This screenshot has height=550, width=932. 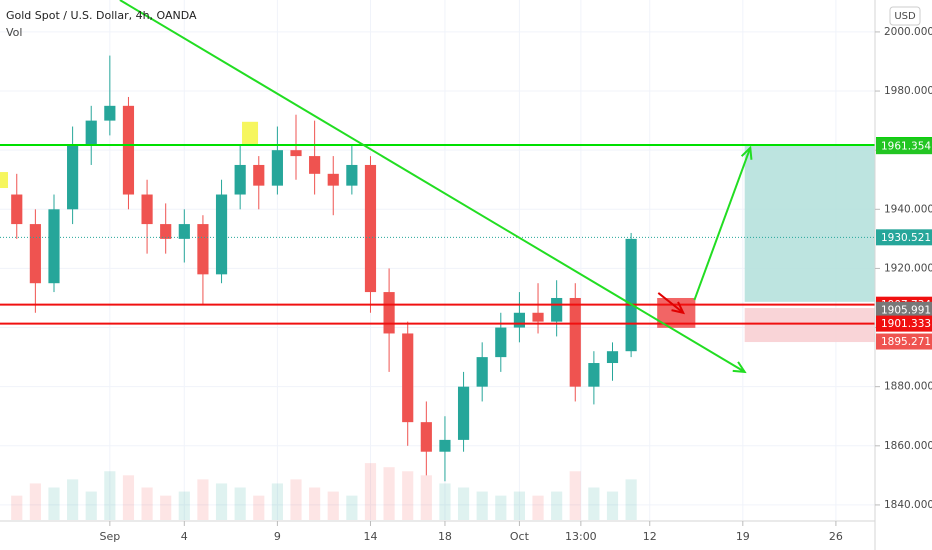 I want to click on price-label: 1901.333, so click(x=906, y=324).